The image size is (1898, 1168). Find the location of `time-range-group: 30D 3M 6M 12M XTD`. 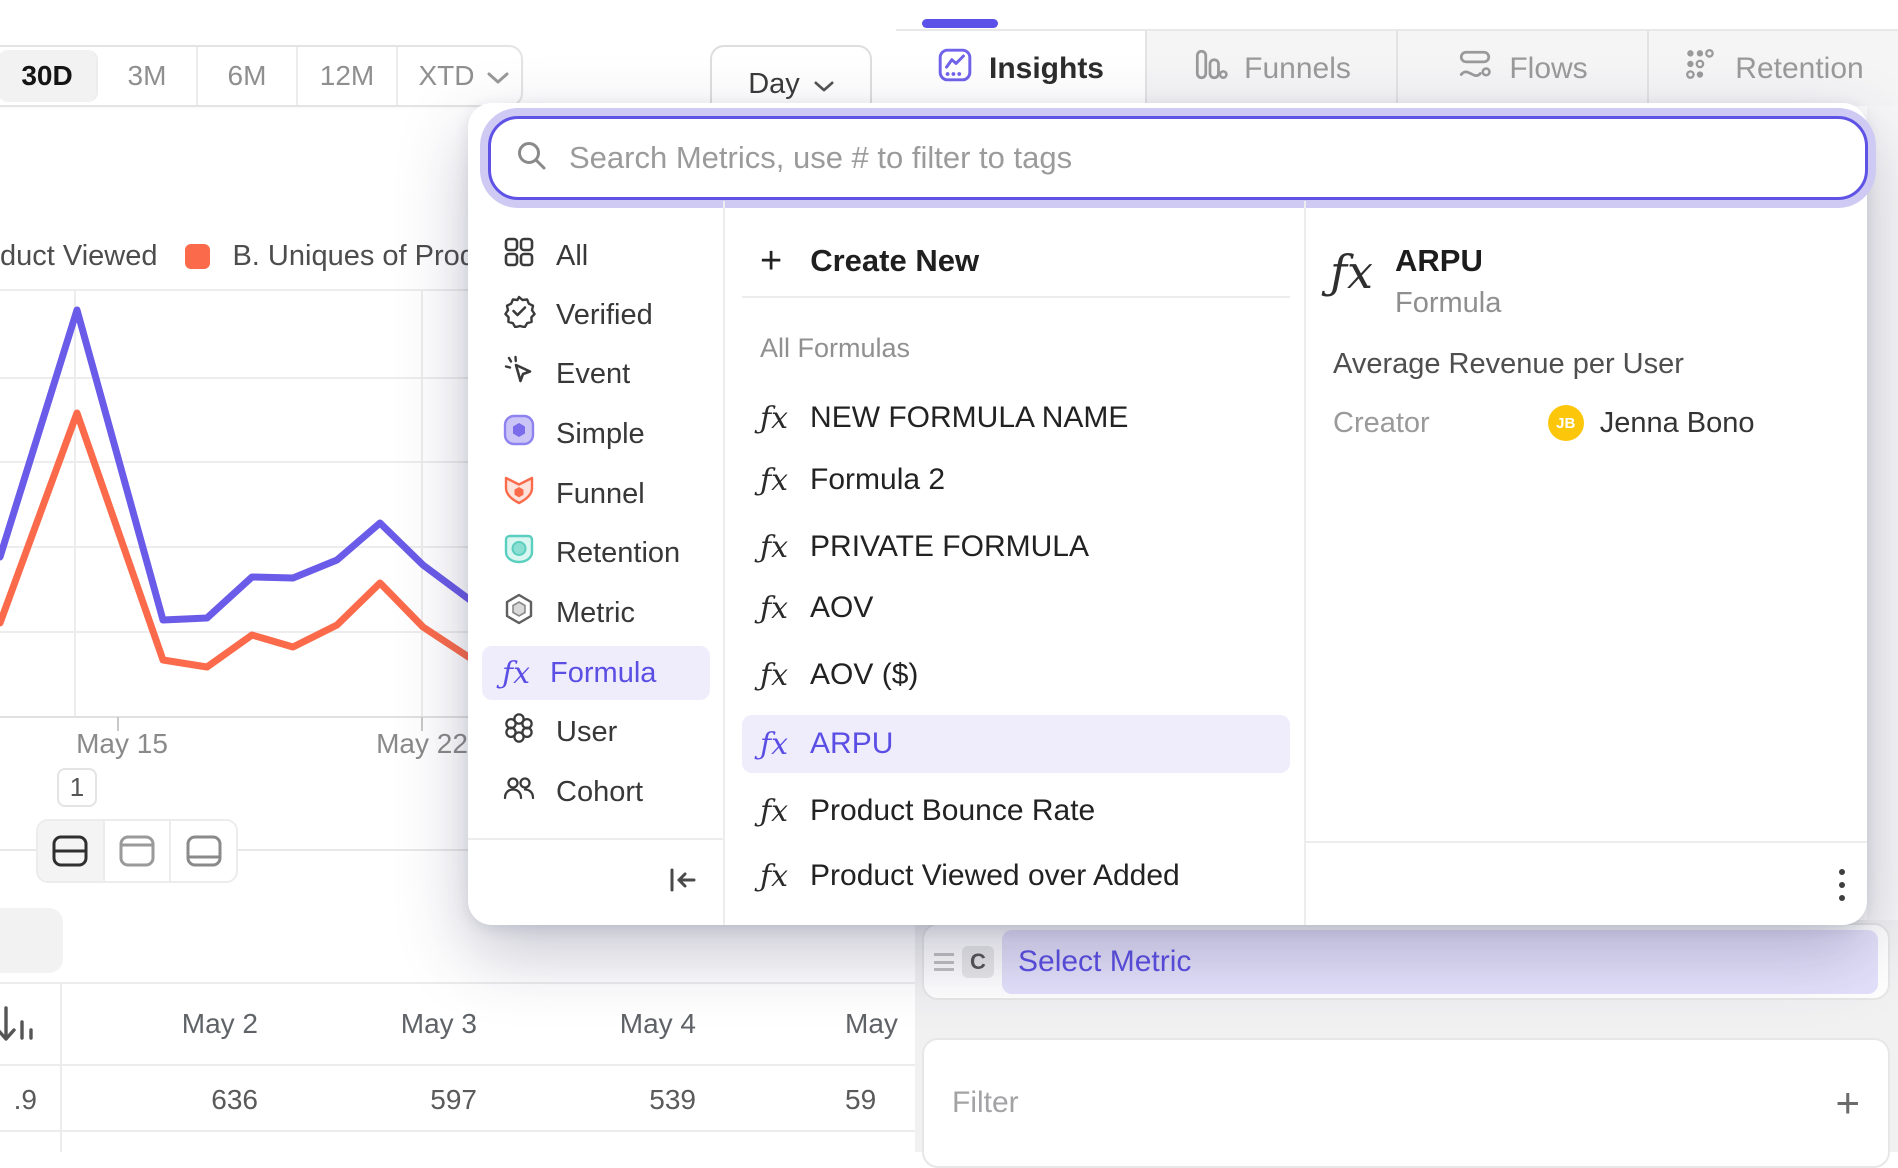

time-range-group: 30D 3M 6M 12M XTD is located at coordinates (261, 76).